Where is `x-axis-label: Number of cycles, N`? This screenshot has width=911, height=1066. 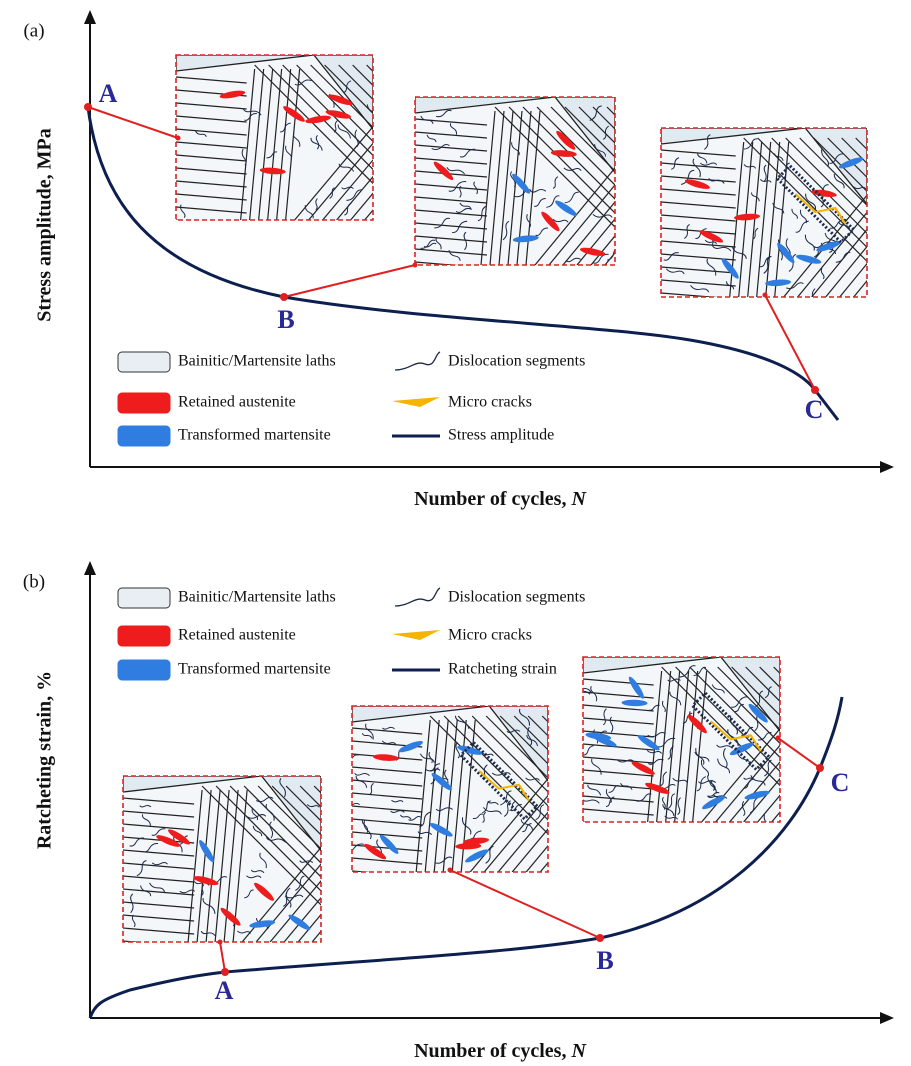
x-axis-label: Number of cycles, N is located at coordinates (500, 499).